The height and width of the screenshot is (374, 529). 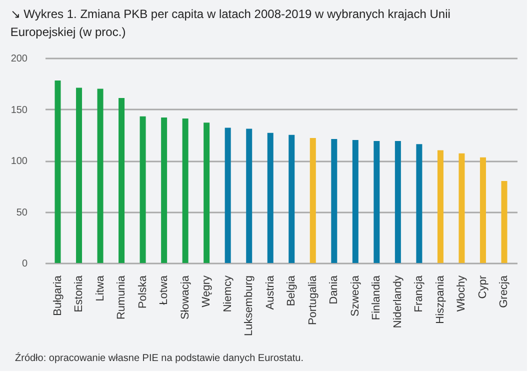 I want to click on x-tick-label: Finlandia, so click(x=376, y=297).